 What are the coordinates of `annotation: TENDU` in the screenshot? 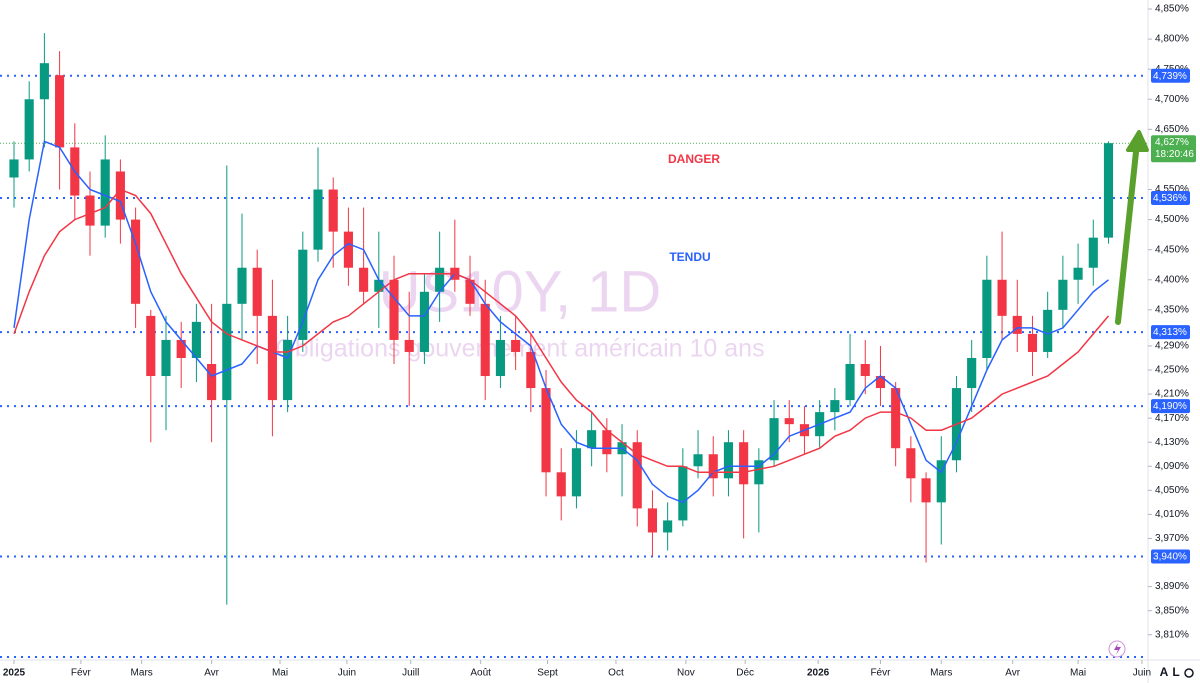 It's located at (689, 257).